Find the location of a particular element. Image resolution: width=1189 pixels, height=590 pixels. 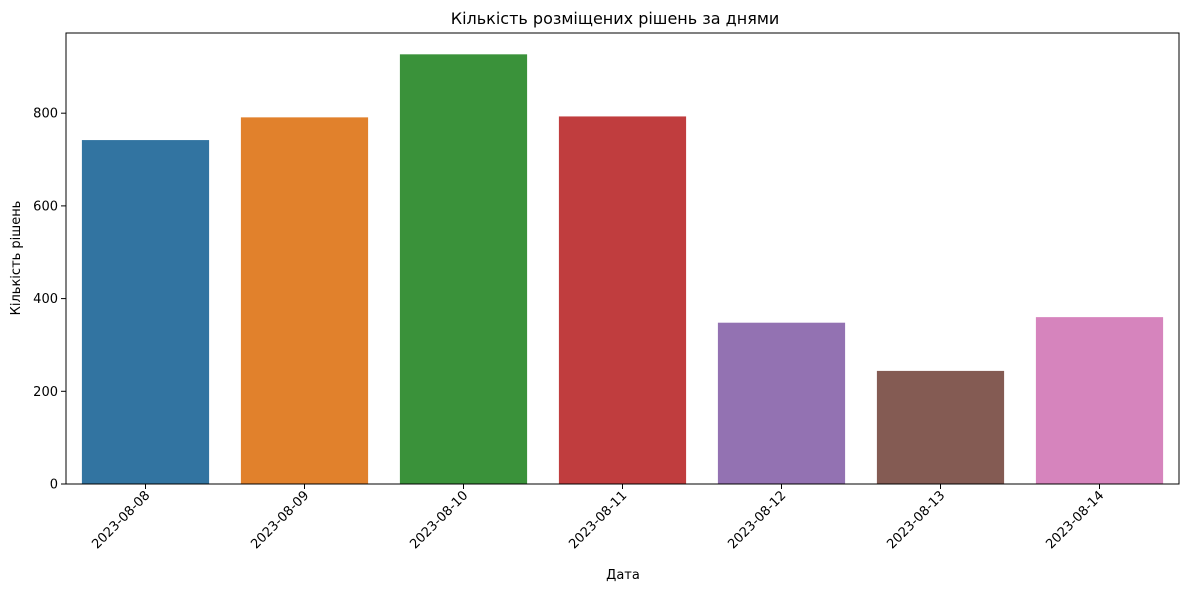

y-tick-label: 400 is located at coordinates (45, 299).